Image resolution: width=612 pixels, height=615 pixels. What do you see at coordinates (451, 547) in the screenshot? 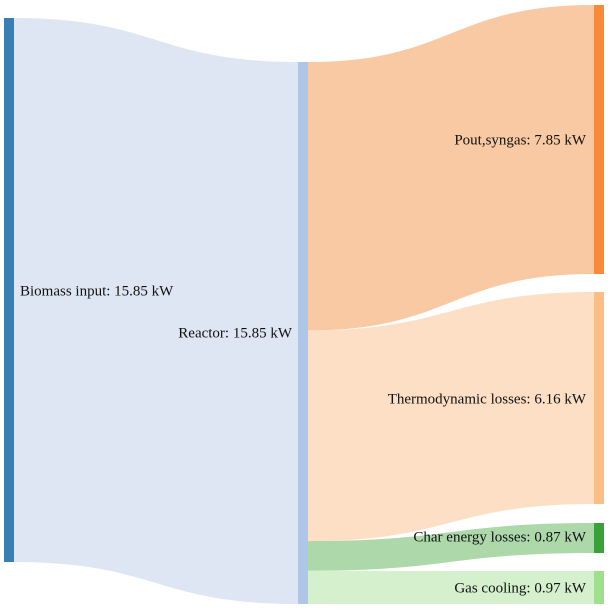
I see `link-reactor-to-char` at bounding box center [451, 547].